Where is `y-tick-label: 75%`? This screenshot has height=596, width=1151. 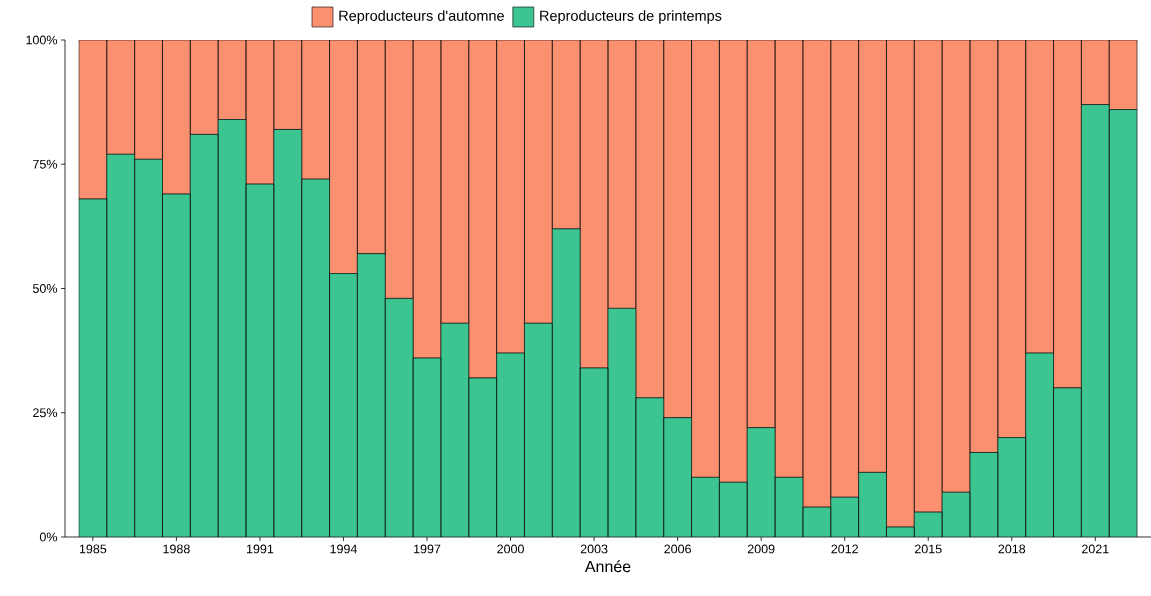
y-tick-label: 75% is located at coordinates (45, 164).